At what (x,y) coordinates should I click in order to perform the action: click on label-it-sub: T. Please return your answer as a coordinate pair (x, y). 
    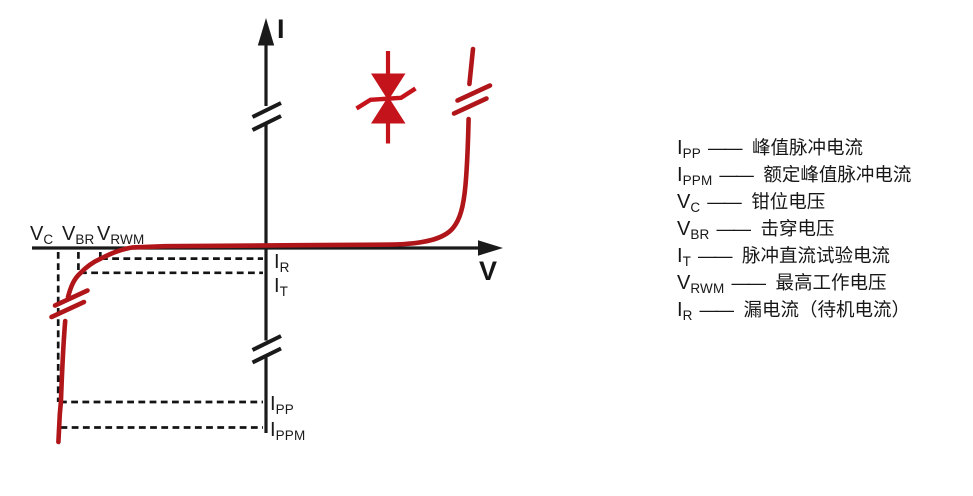
    Looking at the image, I should click on (284, 291).